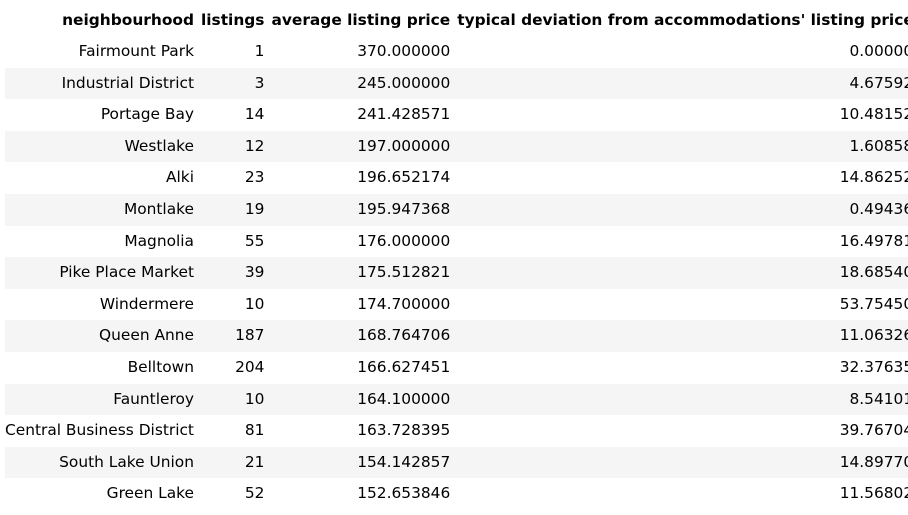 Image resolution: width=908 pixels, height=515 pixels. Describe the element at coordinates (878, 82) in the screenshot. I see `row-deviation: 4.675926` at that location.